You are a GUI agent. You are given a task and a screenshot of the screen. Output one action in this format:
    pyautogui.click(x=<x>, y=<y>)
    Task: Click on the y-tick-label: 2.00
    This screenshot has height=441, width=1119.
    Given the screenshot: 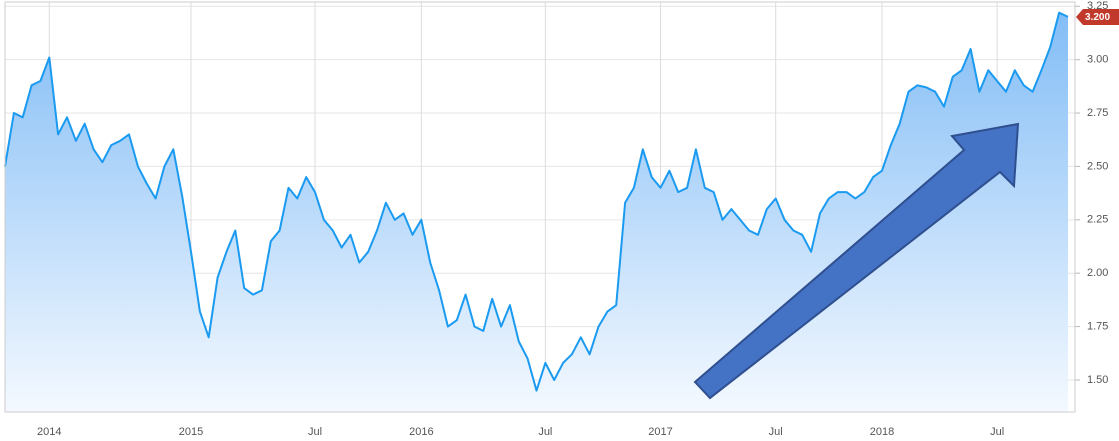 What is the action you would take?
    pyautogui.click(x=1097, y=273)
    